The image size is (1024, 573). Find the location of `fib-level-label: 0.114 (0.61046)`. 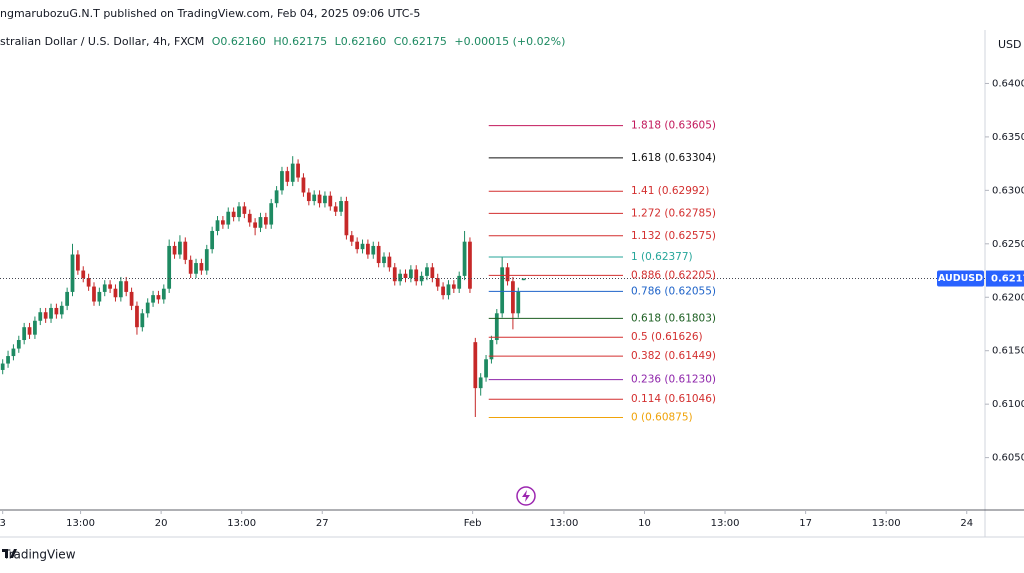

fib-level-label: 0.114 (0.61046) is located at coordinates (673, 399).